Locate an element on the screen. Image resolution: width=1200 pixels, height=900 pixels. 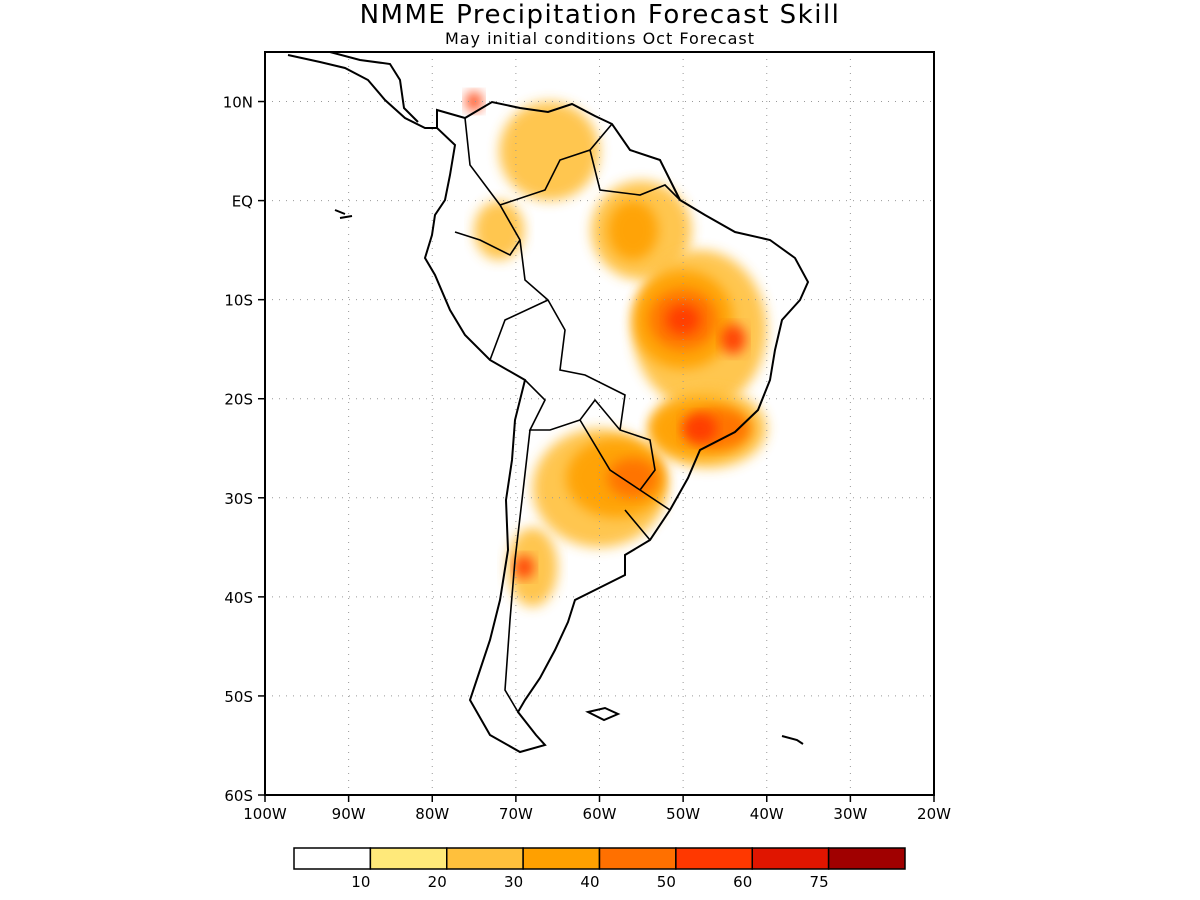
lon-label: 70W is located at coordinates (516, 814).